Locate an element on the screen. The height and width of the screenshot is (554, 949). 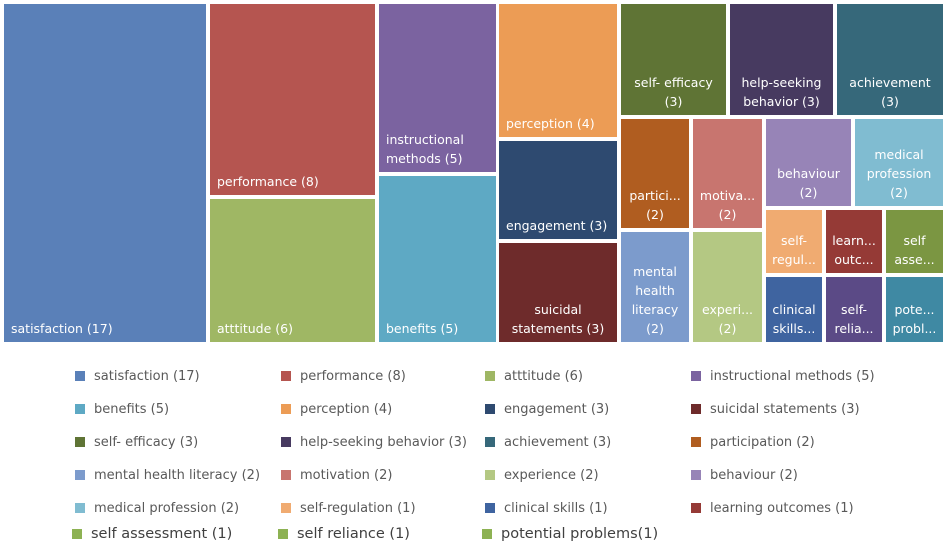
legend-label: suicidal statements (3) is located at coordinates (785, 409).